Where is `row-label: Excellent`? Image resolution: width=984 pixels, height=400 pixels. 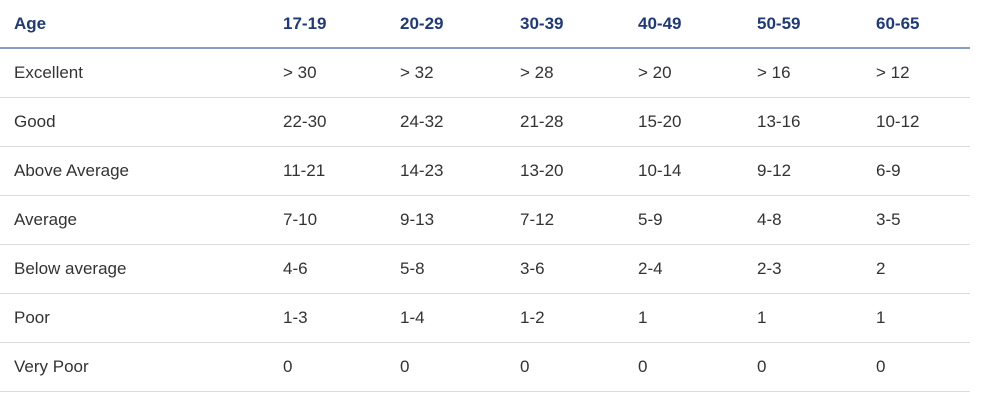
row-label: Excellent is located at coordinates (141, 73).